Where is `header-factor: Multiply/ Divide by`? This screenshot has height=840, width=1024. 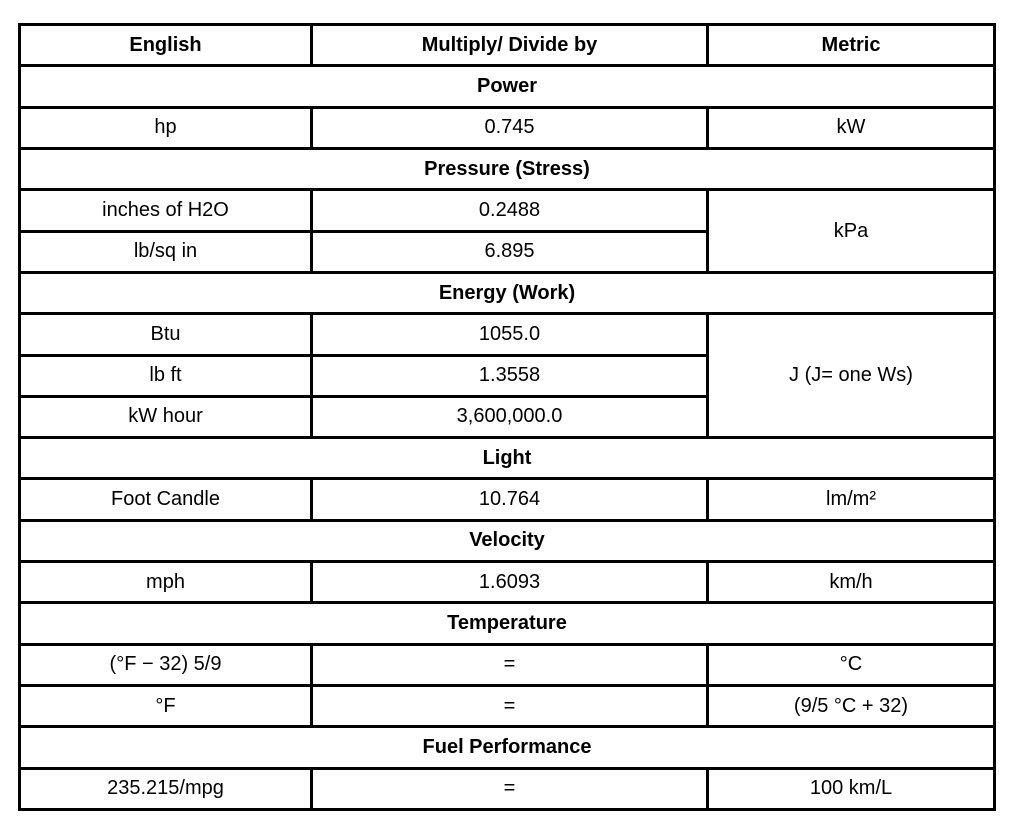
header-factor: Multiply/ Divide by is located at coordinates (509, 45).